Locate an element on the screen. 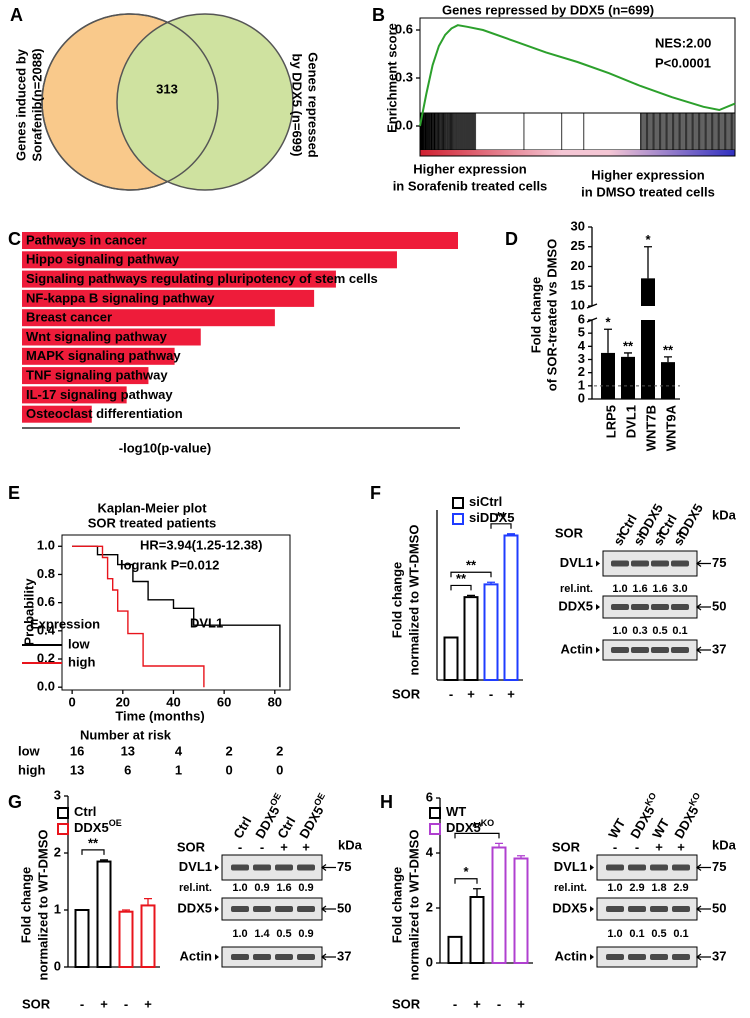 The height and width of the screenshot is (1018, 750). rel-value: 1.4 is located at coordinates (262, 934).